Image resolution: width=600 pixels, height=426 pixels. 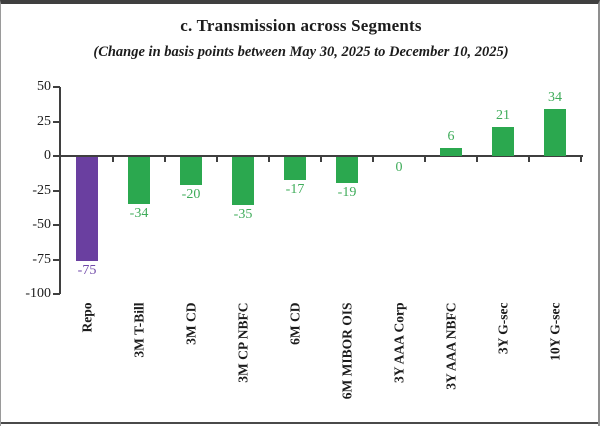 What do you see at coordinates (294, 323) in the screenshot?
I see `category-label: 6M CD` at bounding box center [294, 323].